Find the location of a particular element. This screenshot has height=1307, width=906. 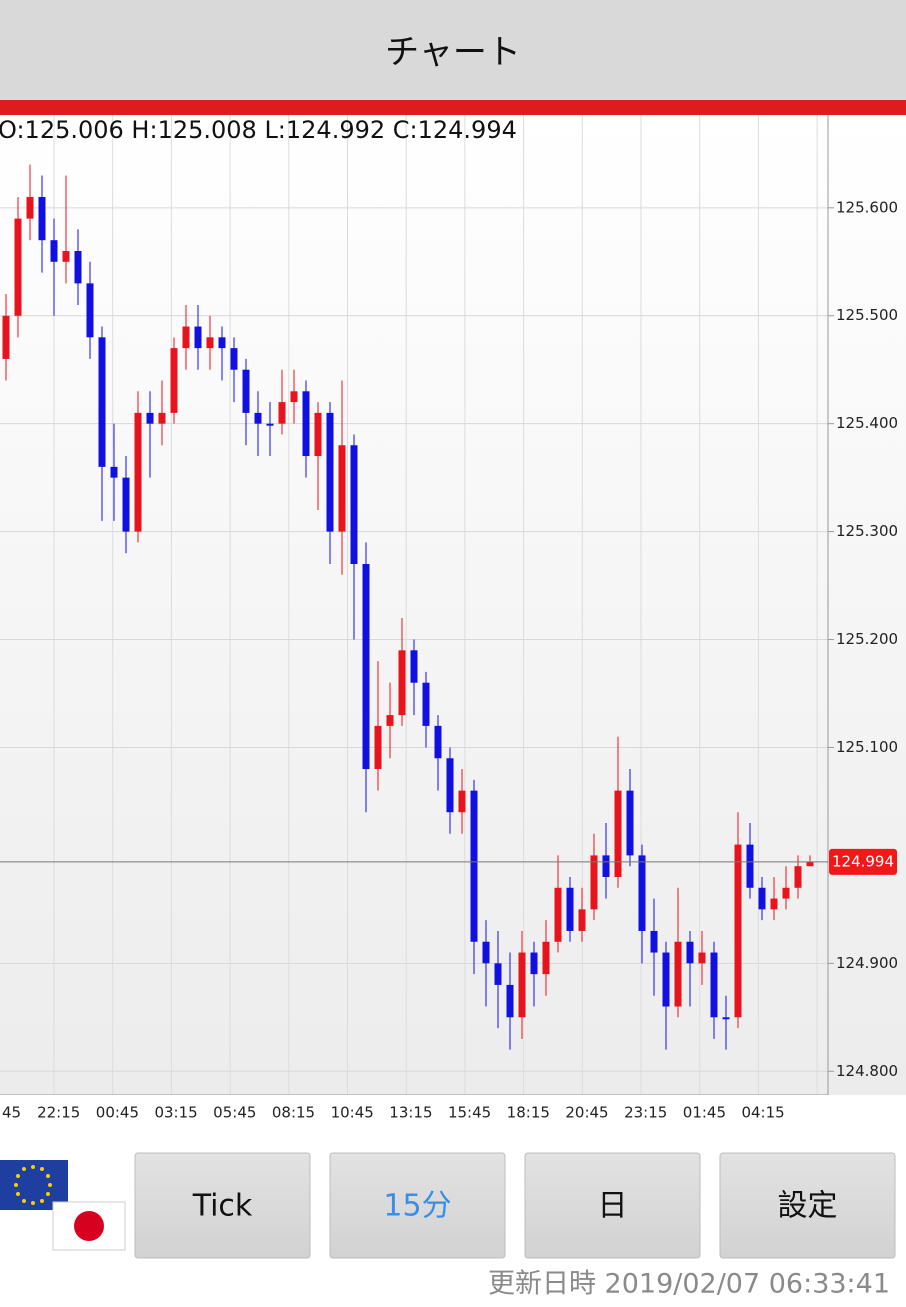

jp-flag is located at coordinates (89, 1226).